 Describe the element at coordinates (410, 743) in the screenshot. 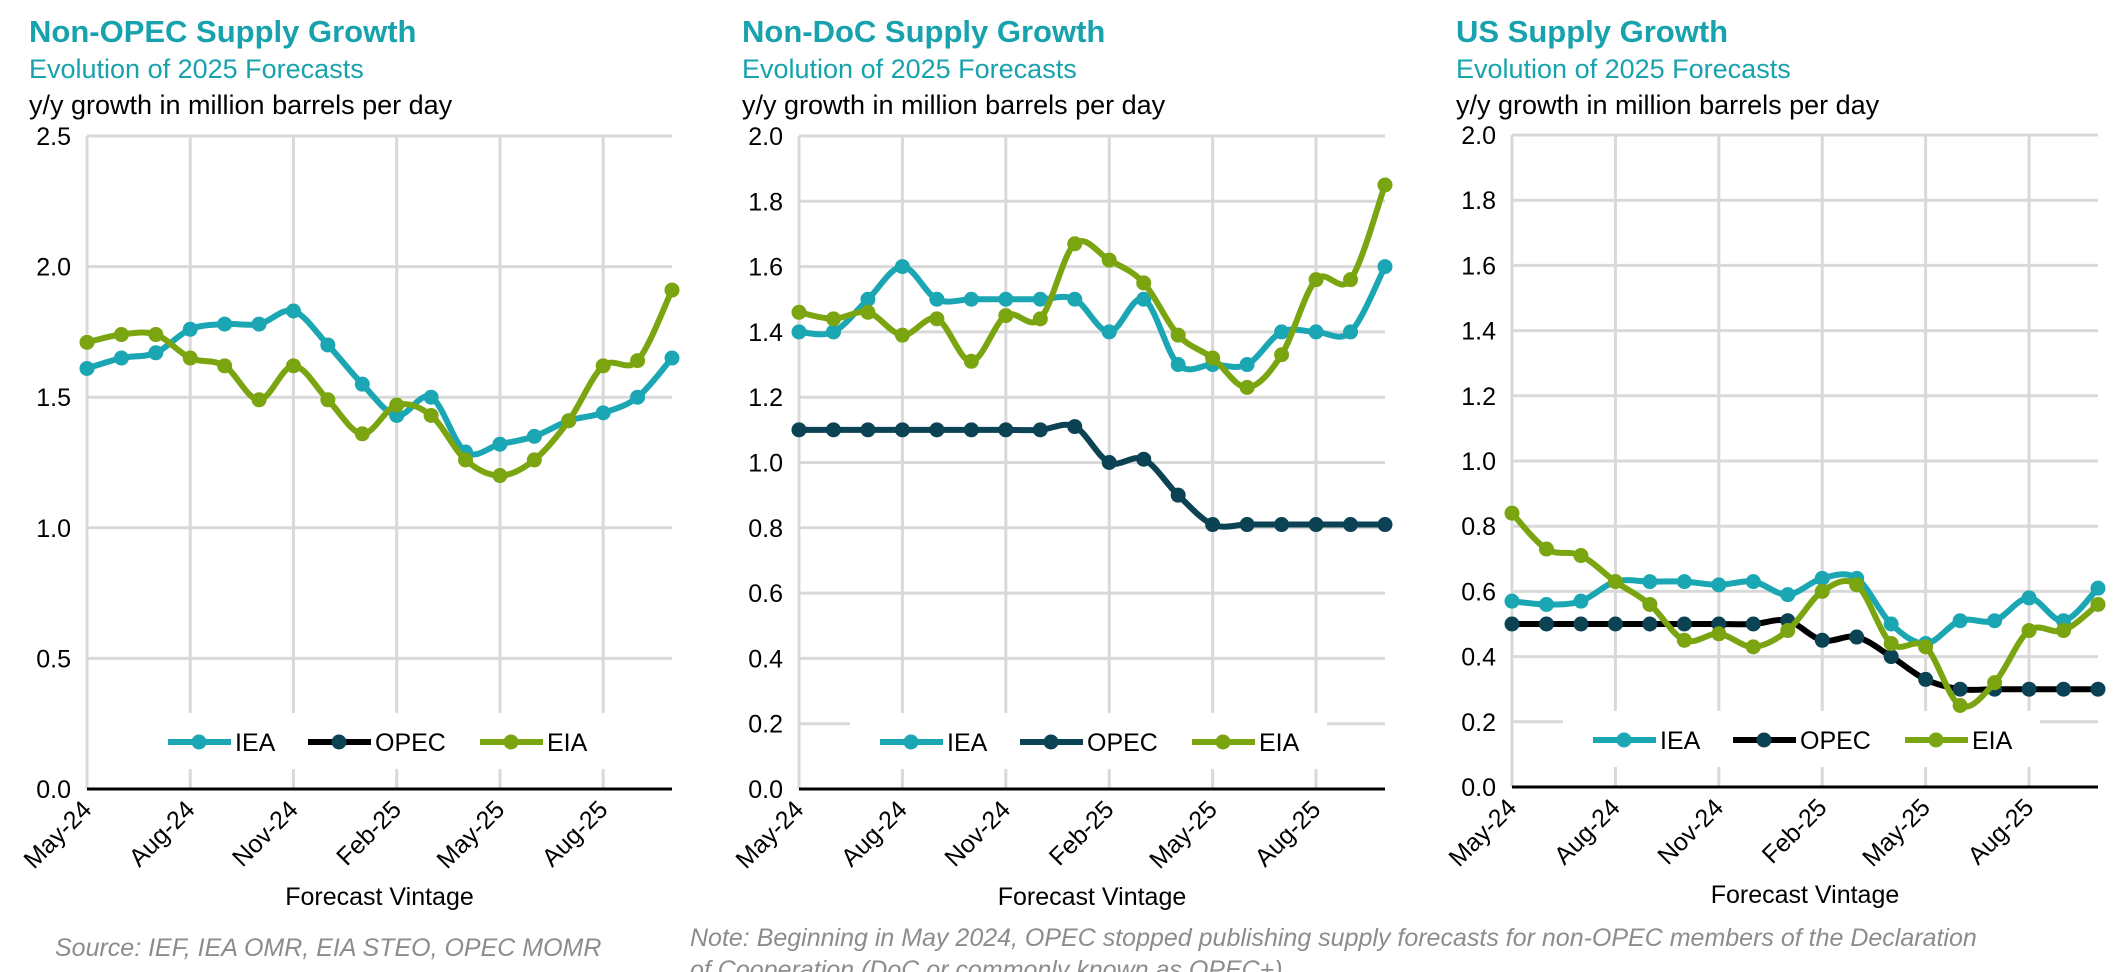

I see `legend-label: OPEC` at that location.